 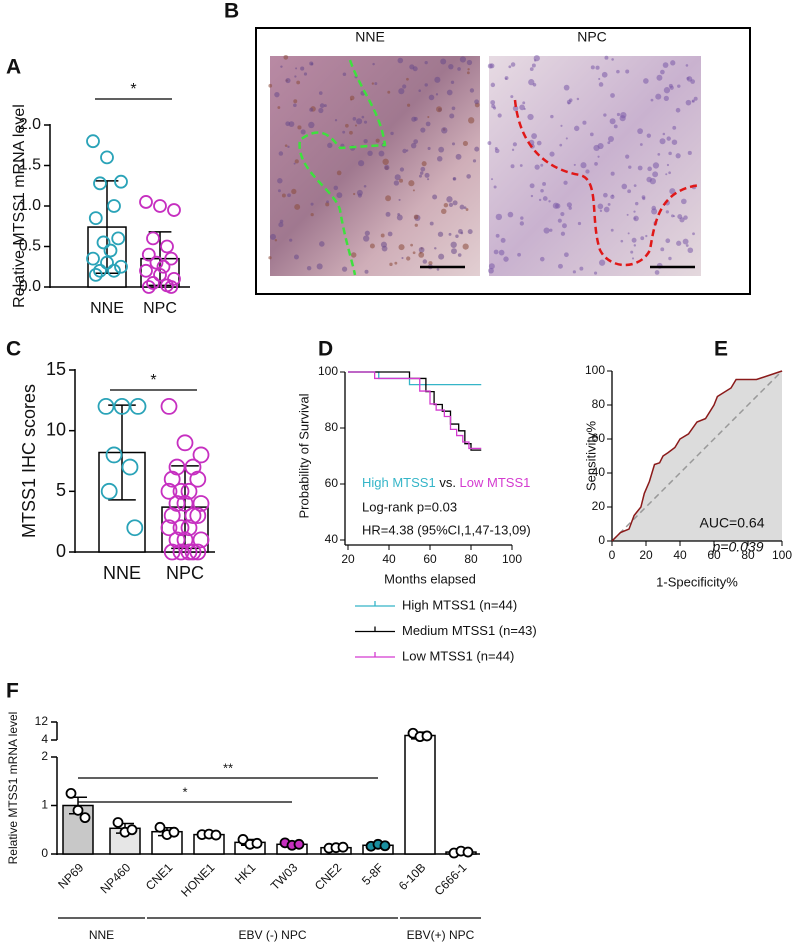 I want to click on y-tick-label: 100, so click(x=328, y=371).